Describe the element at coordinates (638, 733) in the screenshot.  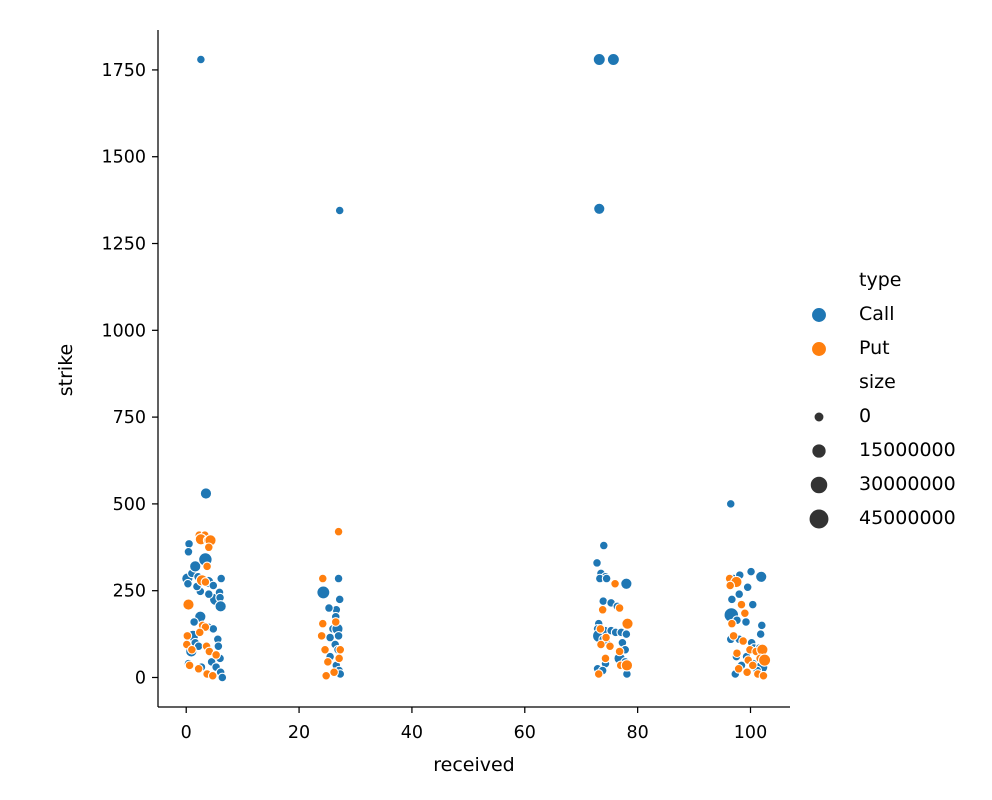
I see `x-tick-label: 80` at that location.